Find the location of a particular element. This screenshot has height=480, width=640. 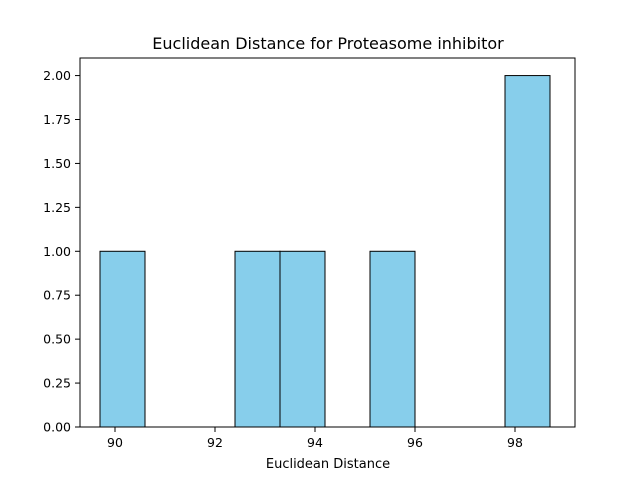

x-tick-label: 96 is located at coordinates (415, 442).